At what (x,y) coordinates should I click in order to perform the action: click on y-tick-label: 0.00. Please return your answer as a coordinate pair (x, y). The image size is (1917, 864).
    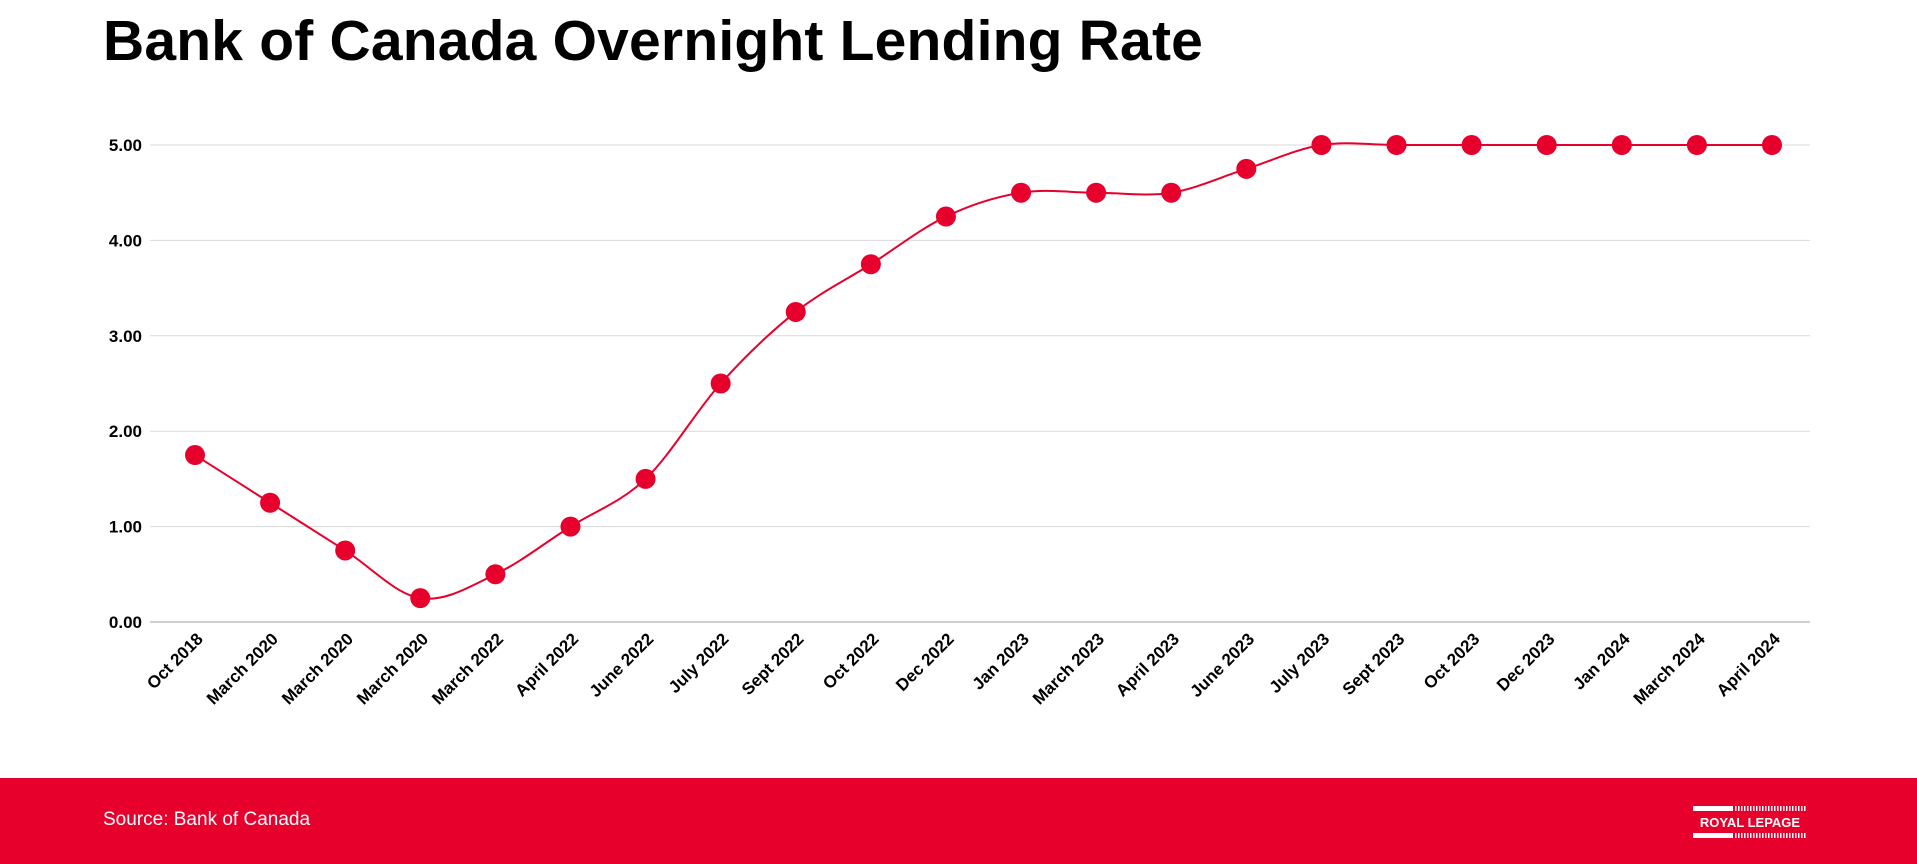
    Looking at the image, I should click on (125, 622).